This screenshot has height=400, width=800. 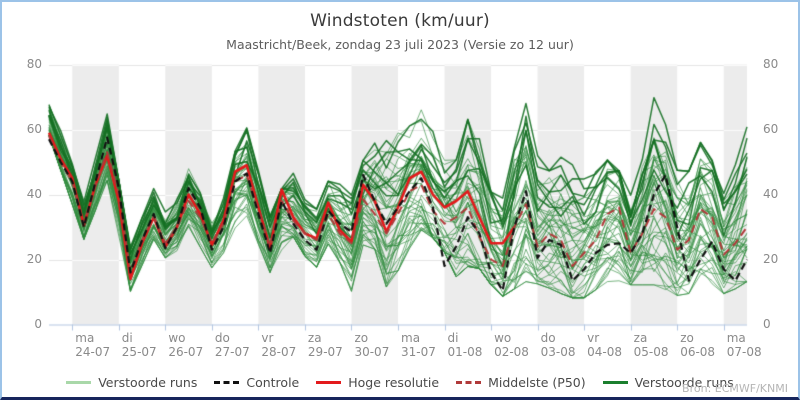 I want to click on x-tick-label: vr 04-08, so click(x=604, y=345).